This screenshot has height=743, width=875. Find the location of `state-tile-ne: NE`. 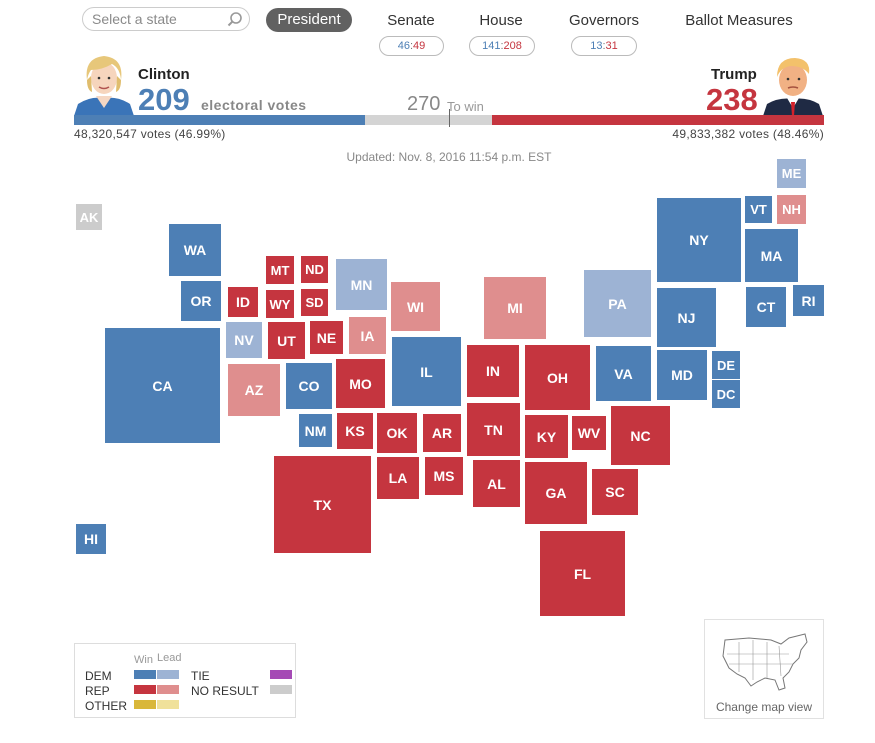

state-tile-ne: NE is located at coordinates (326, 337).